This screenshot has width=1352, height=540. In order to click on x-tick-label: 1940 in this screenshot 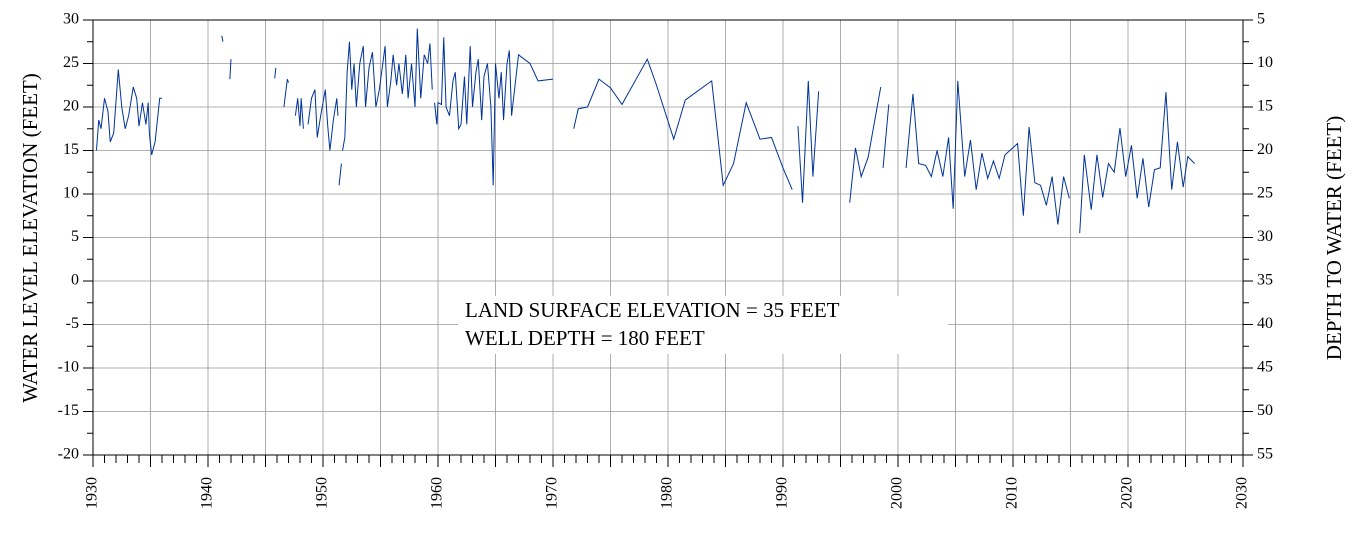, I will do `click(207, 493)`.